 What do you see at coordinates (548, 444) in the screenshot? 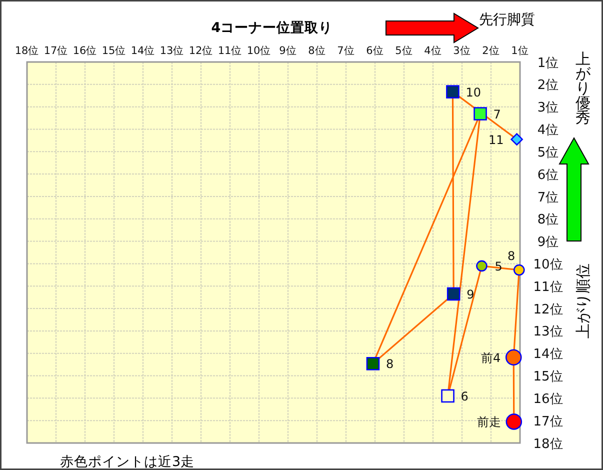
I see `y-tick-label: 18位` at bounding box center [548, 444].